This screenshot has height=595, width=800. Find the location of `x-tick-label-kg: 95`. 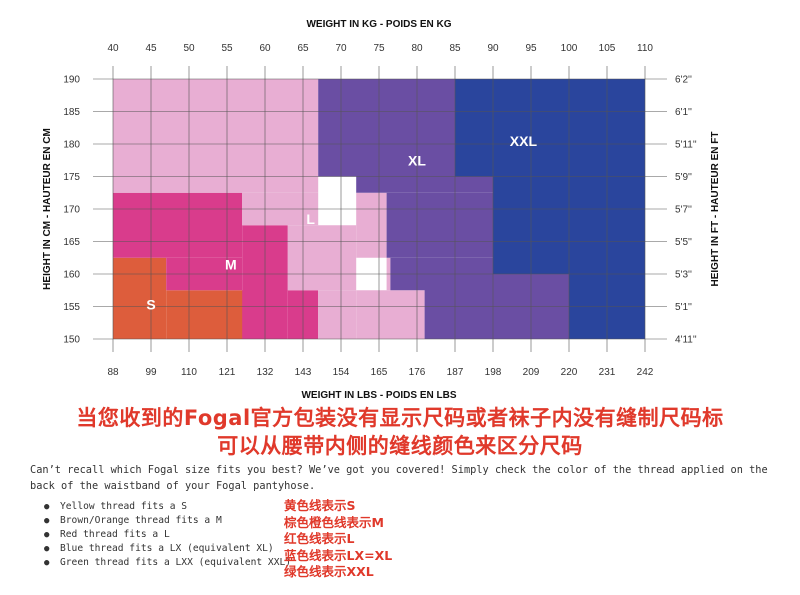

x-tick-label-kg: 95 is located at coordinates (531, 48).